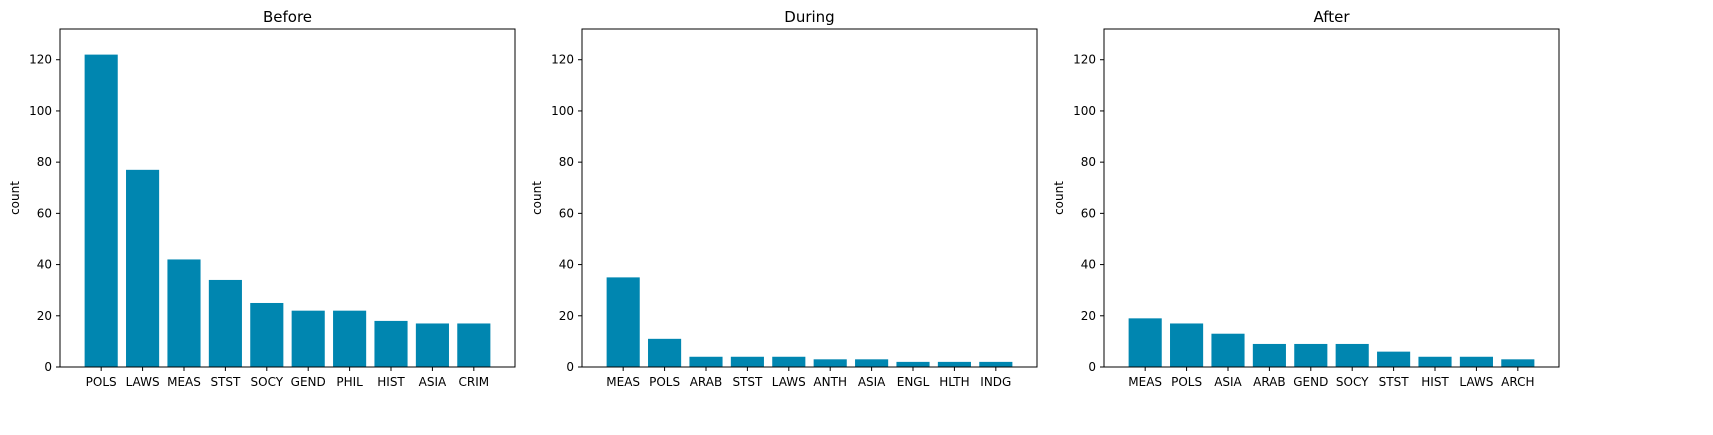 This screenshot has height=435, width=1713. Describe the element at coordinates (474, 382) in the screenshot. I see `x-tick-label: CRIM` at that location.